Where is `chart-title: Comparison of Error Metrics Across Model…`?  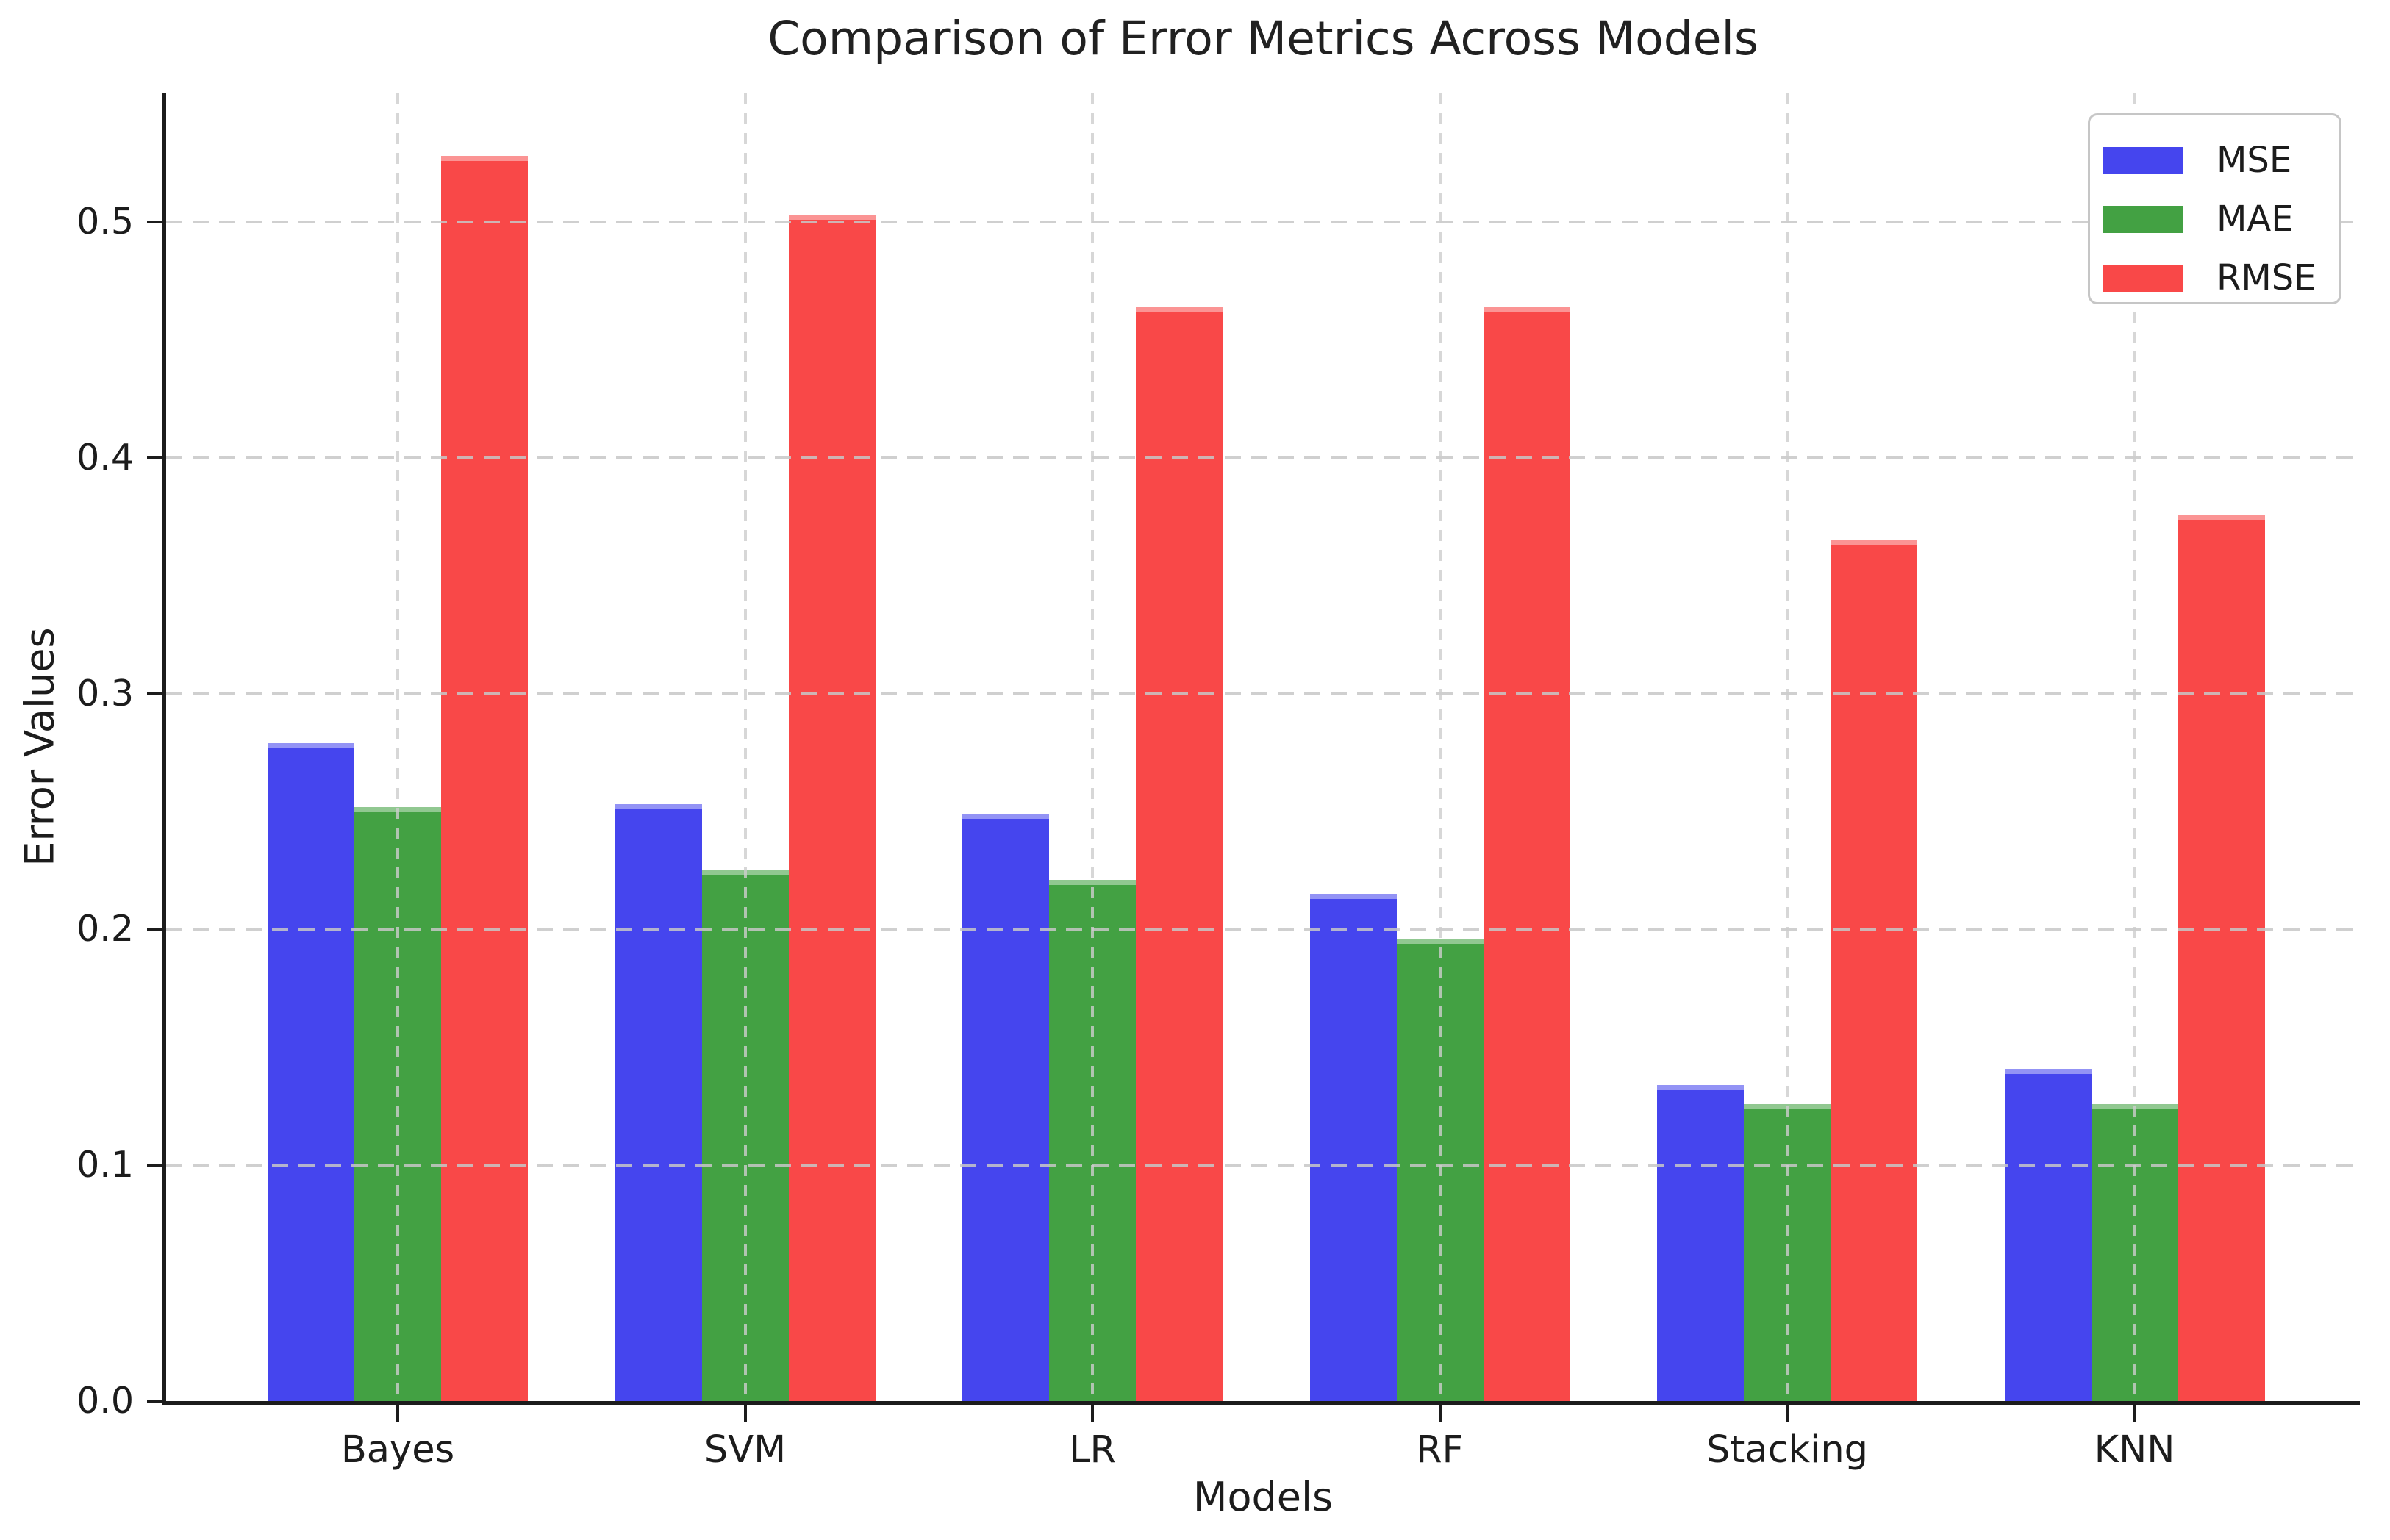
chart-title: Comparison of Error Metrics Across Model… is located at coordinates (1263, 38).